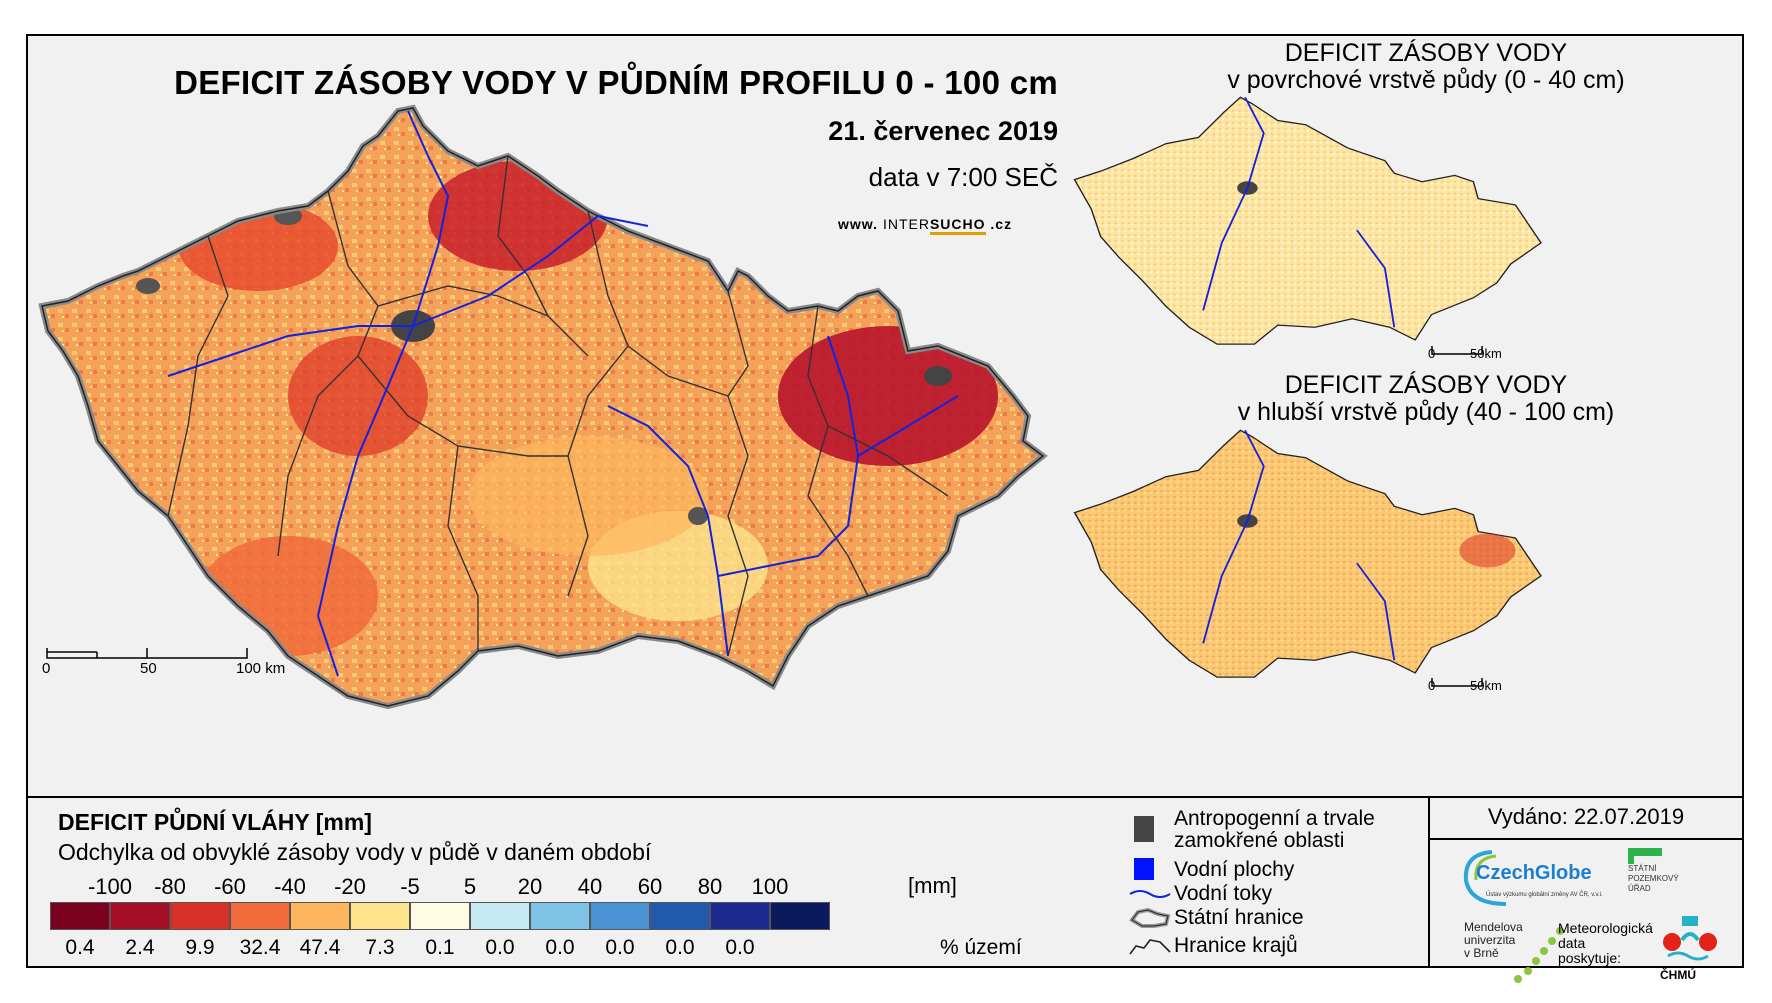  I want to click on website-prefix: www., so click(858, 224).